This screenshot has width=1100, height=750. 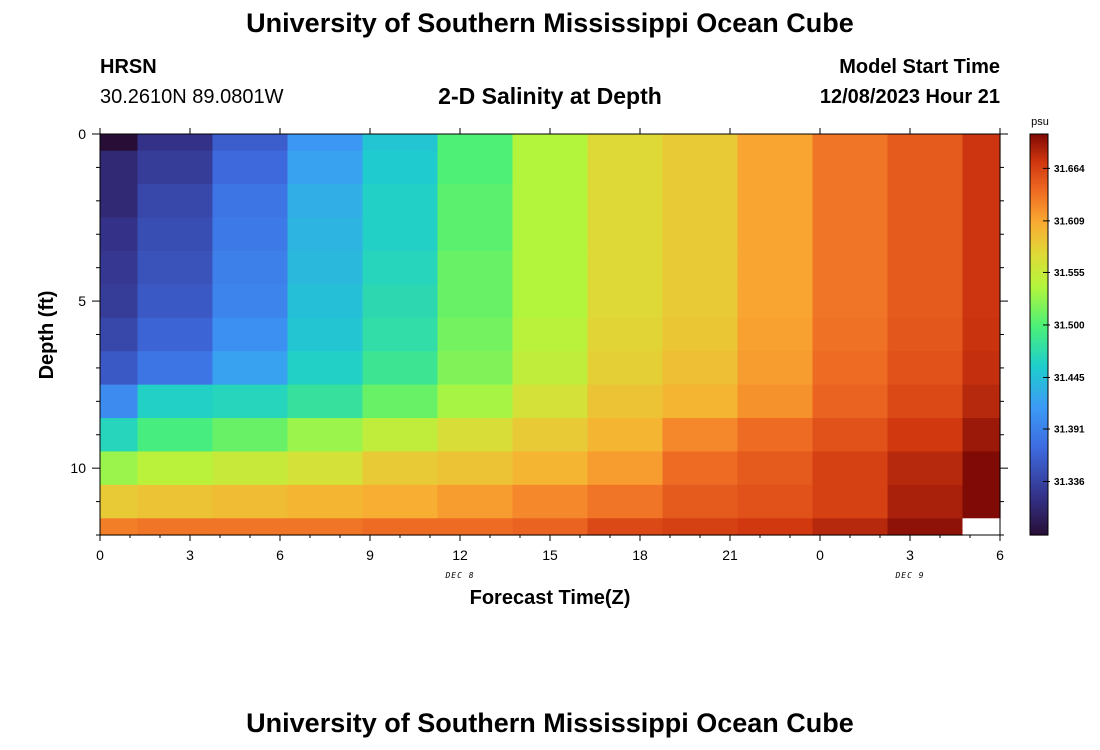 What do you see at coordinates (550, 96) in the screenshot?
I see `chart-title: 2-D Salinity at Depth` at bounding box center [550, 96].